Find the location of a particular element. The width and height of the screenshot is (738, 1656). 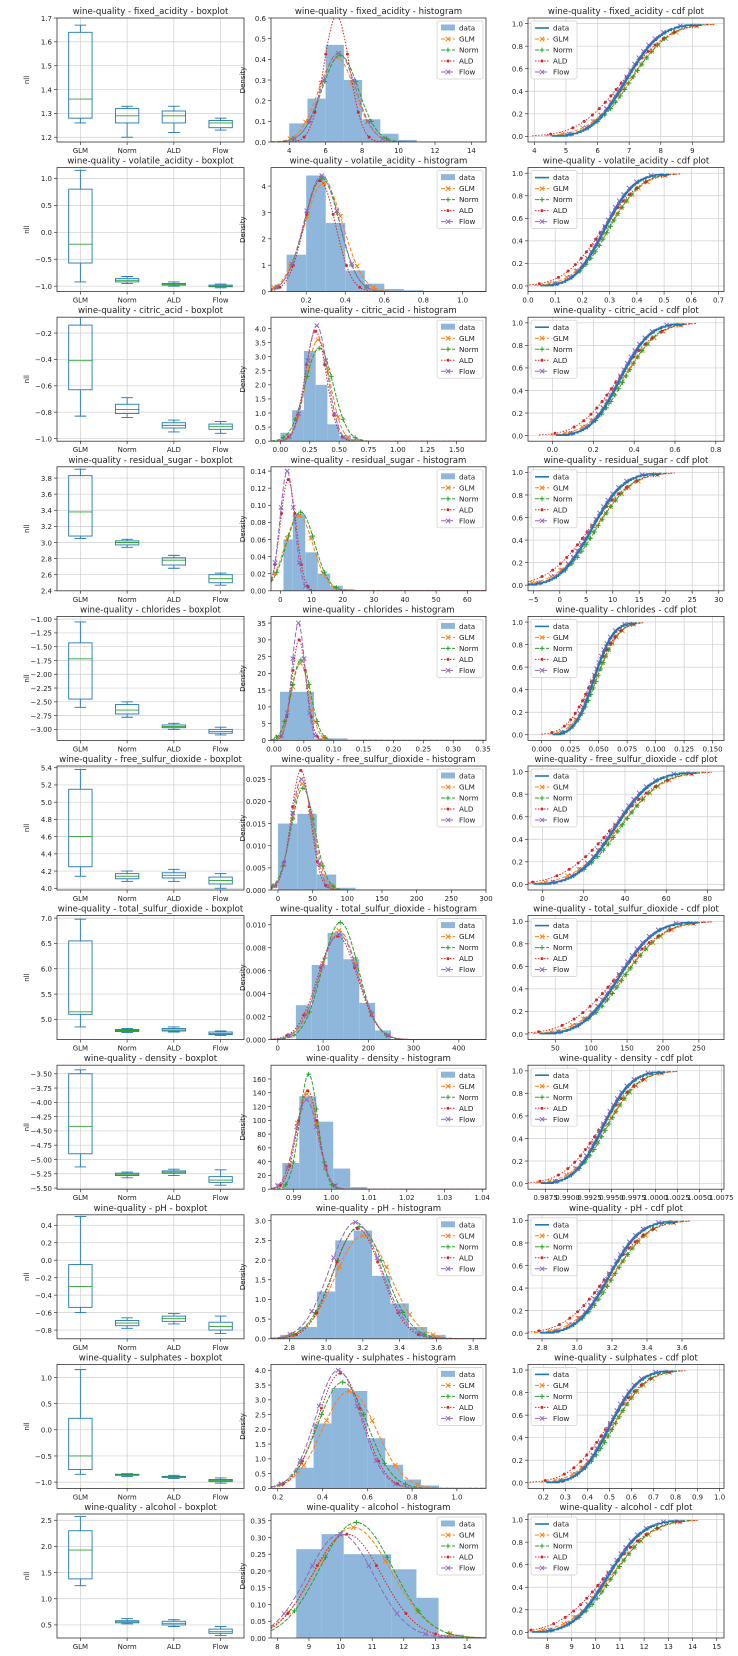

cdf-GLM is located at coordinates (622, 977).